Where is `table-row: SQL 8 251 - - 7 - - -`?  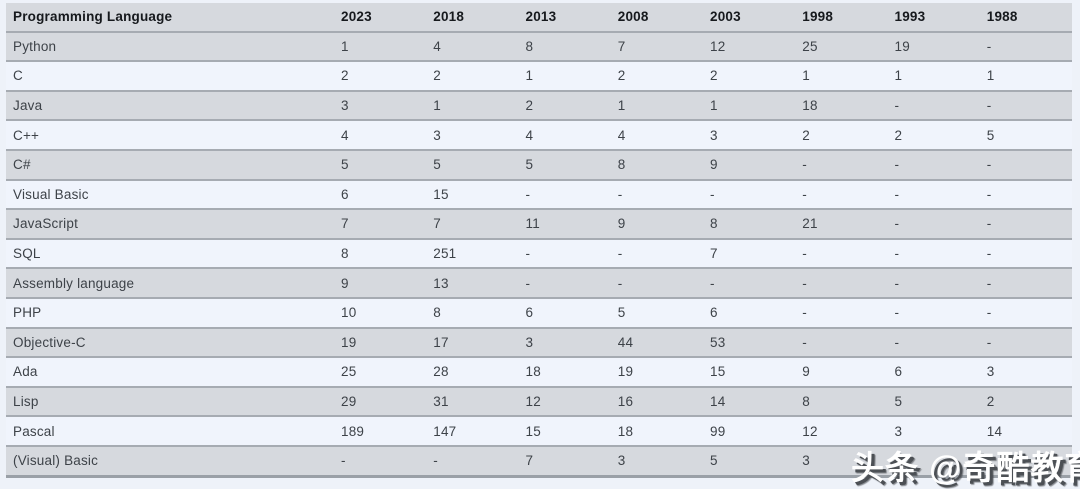
table-row: SQL 8 251 - - 7 - - - is located at coordinates (539, 253).